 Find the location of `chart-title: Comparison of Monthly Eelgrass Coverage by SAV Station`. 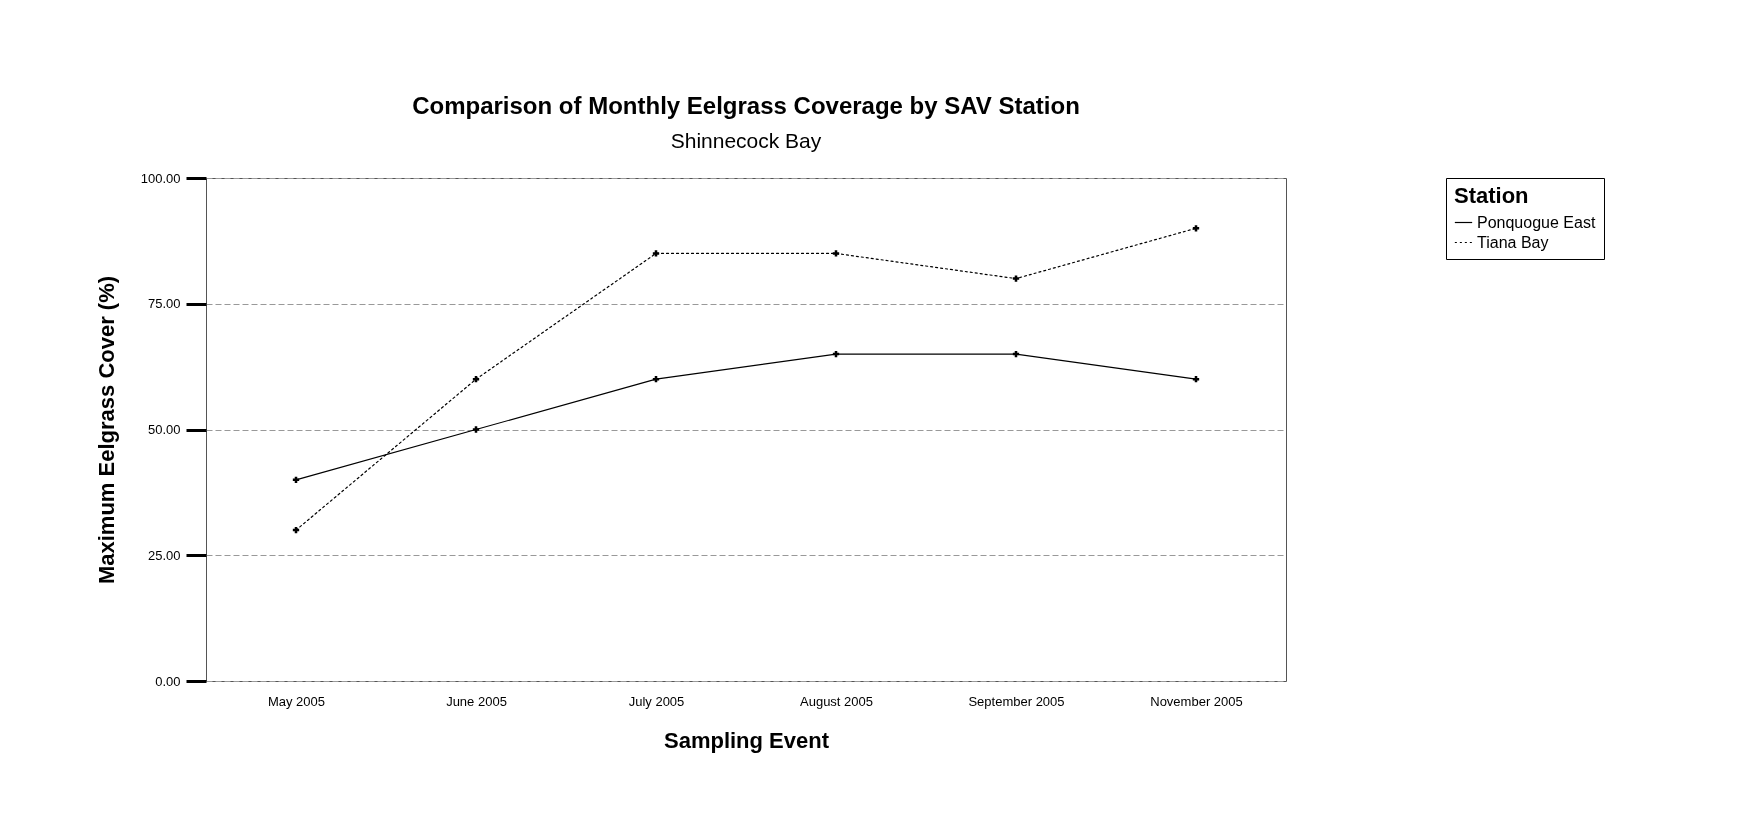

chart-title: Comparison of Monthly Eelgrass Coverage by SAV Station is located at coordinates (746, 105).